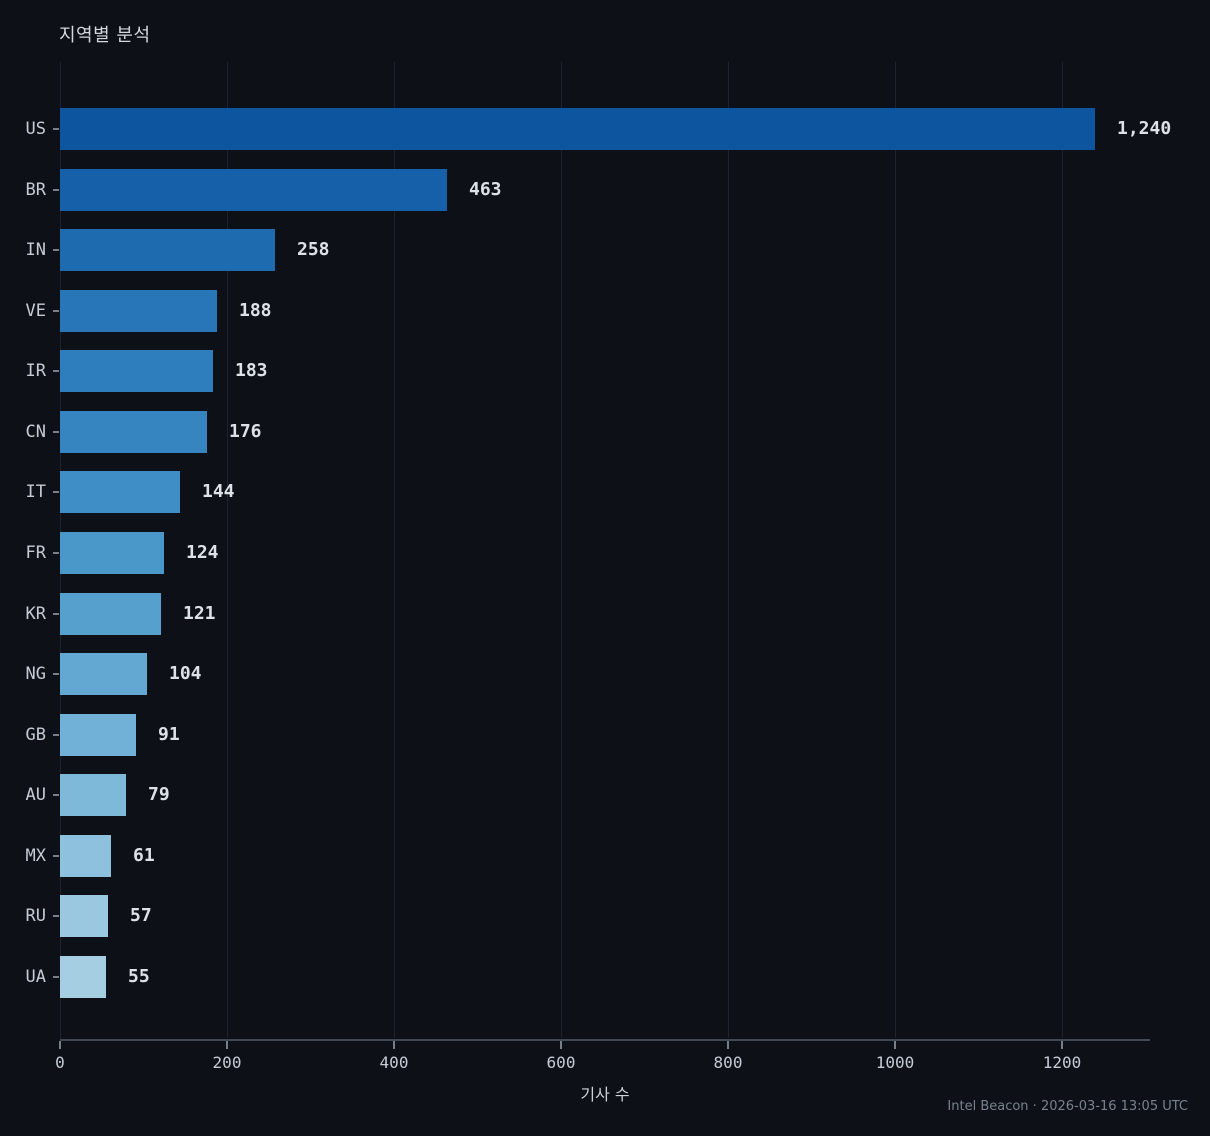  Describe the element at coordinates (728, 1062) in the screenshot. I see `x-tick-label: 800` at that location.